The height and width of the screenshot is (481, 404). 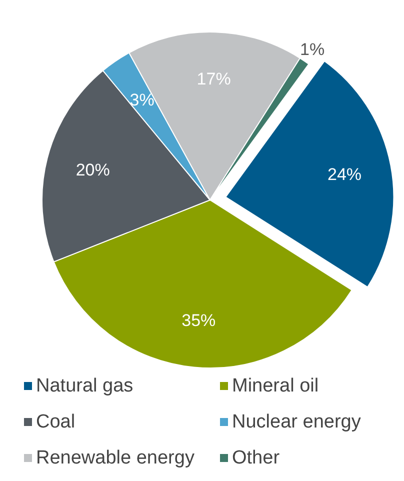 What do you see at coordinates (312, 49) in the screenshot?
I see `data-label: 1%` at bounding box center [312, 49].